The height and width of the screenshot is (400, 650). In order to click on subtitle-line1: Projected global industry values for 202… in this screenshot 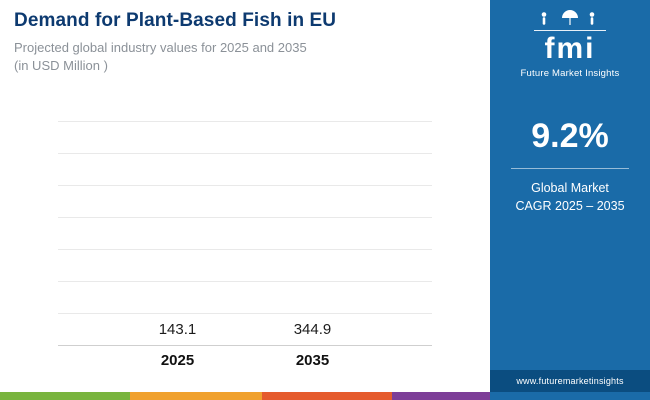, I will do `click(160, 47)`.